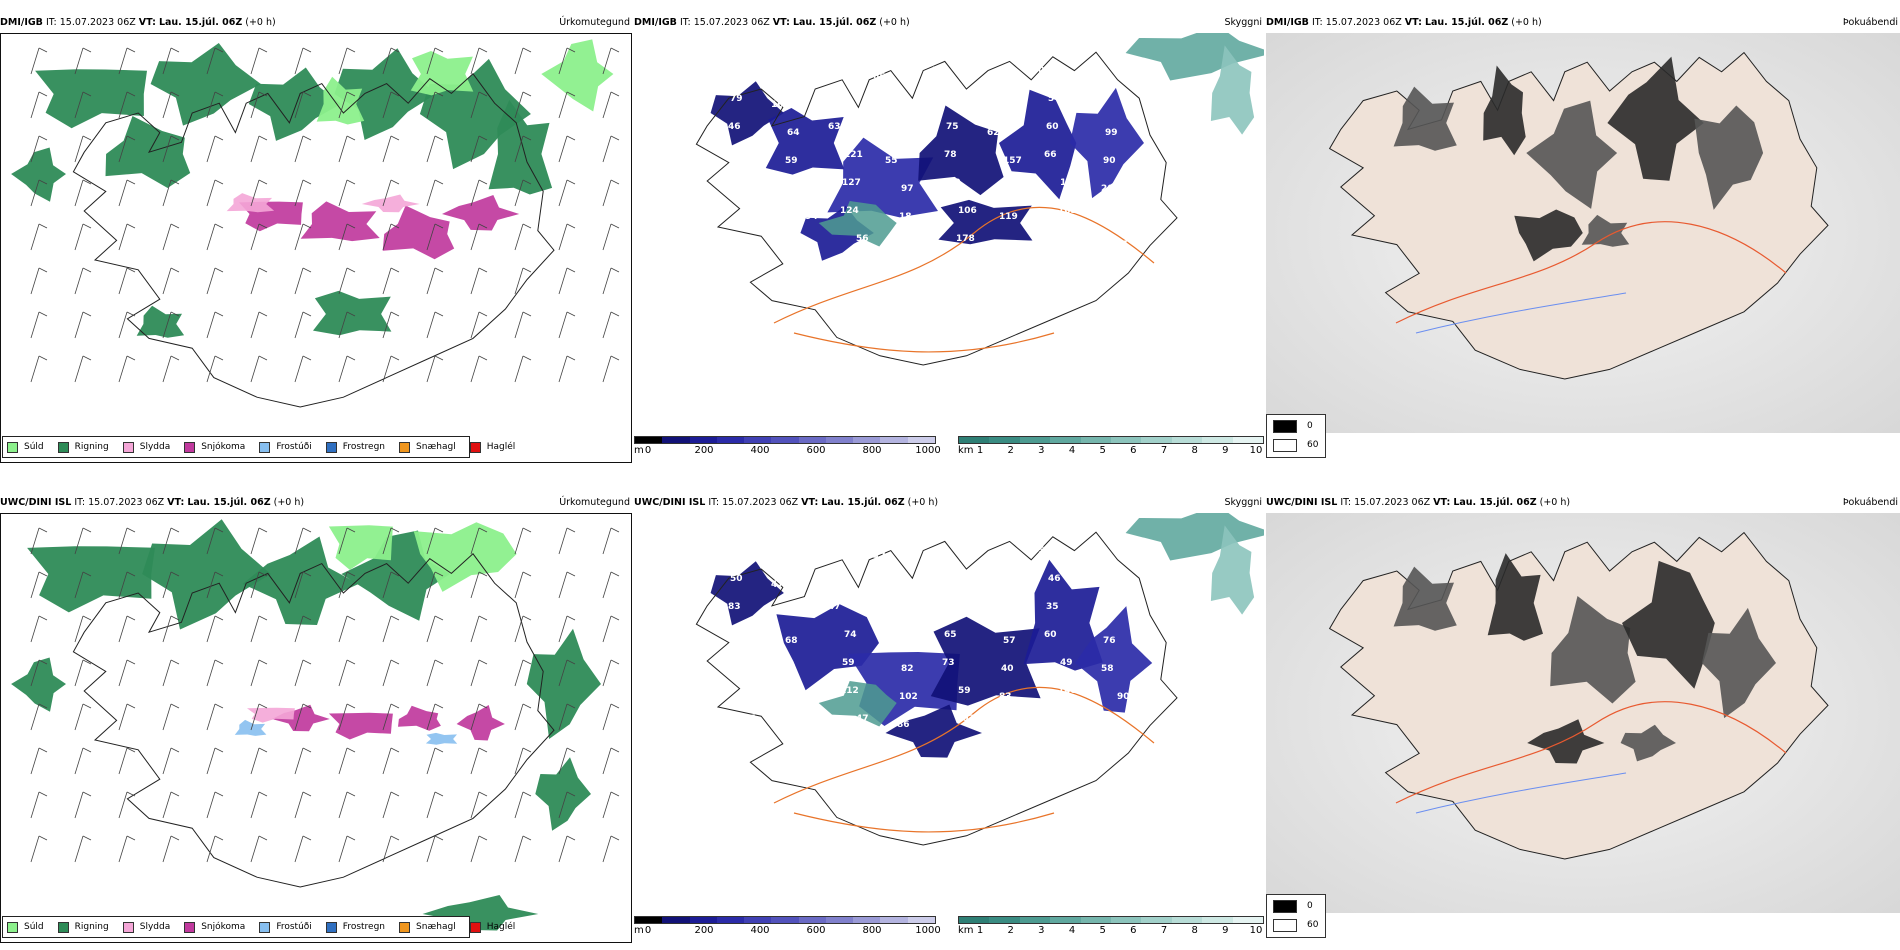 The height and width of the screenshot is (950, 1900). Describe the element at coordinates (862, 239) in the screenshot. I see `cloud-base-label: 56` at that location.